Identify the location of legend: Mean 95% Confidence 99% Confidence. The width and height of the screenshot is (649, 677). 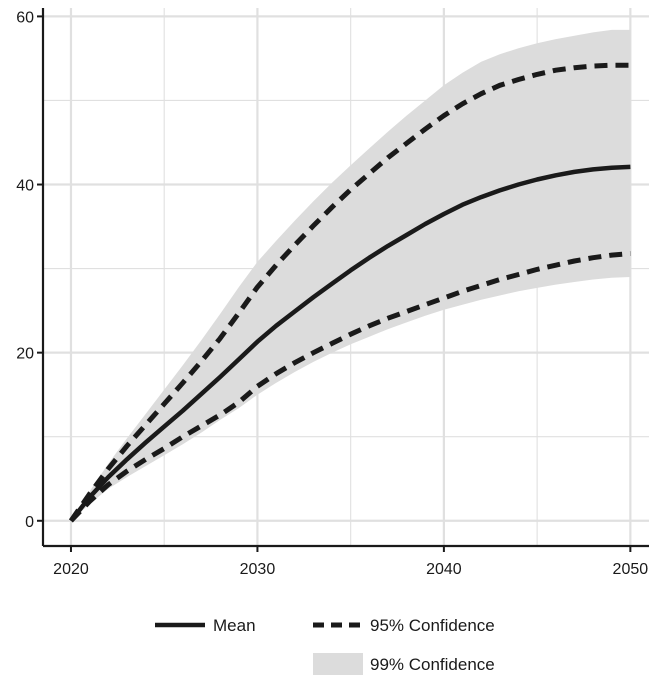
(325, 645).